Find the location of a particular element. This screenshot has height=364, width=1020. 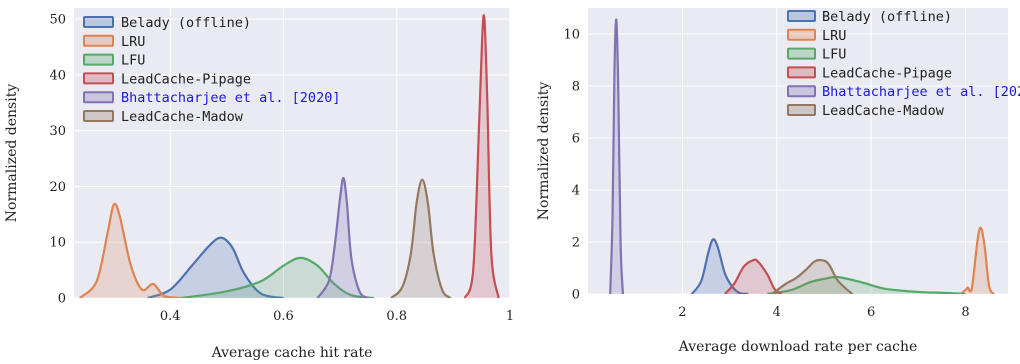

x-tick-label: 6 is located at coordinates (871, 312).